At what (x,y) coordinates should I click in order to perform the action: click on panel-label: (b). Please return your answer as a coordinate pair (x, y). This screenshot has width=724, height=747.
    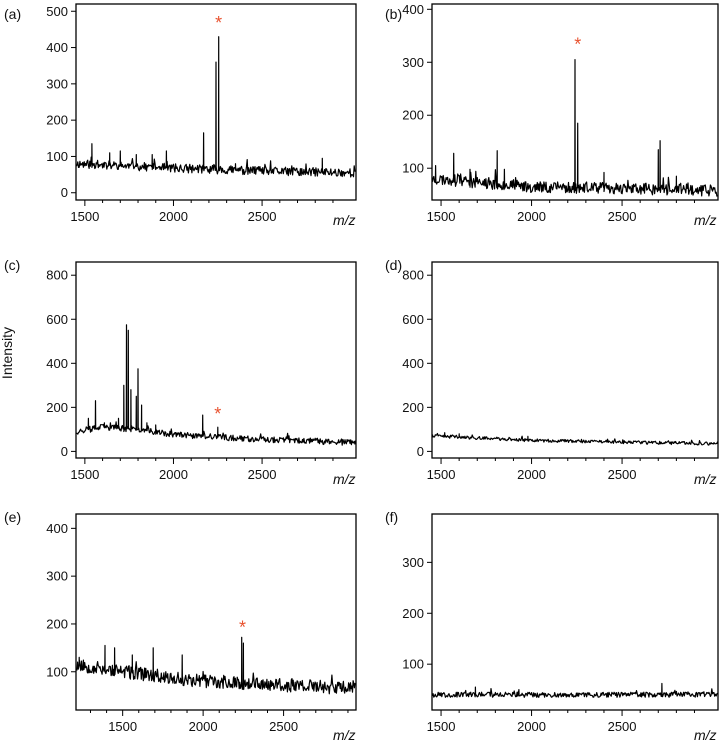
    Looking at the image, I should click on (393, 14).